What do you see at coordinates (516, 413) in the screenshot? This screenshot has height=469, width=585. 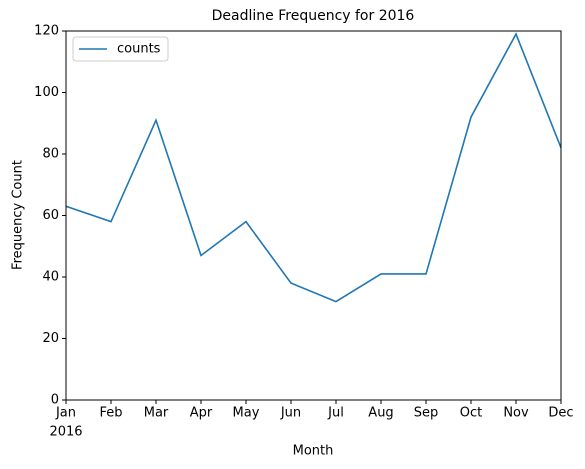 I see `x-tick-label: Nov` at bounding box center [516, 413].